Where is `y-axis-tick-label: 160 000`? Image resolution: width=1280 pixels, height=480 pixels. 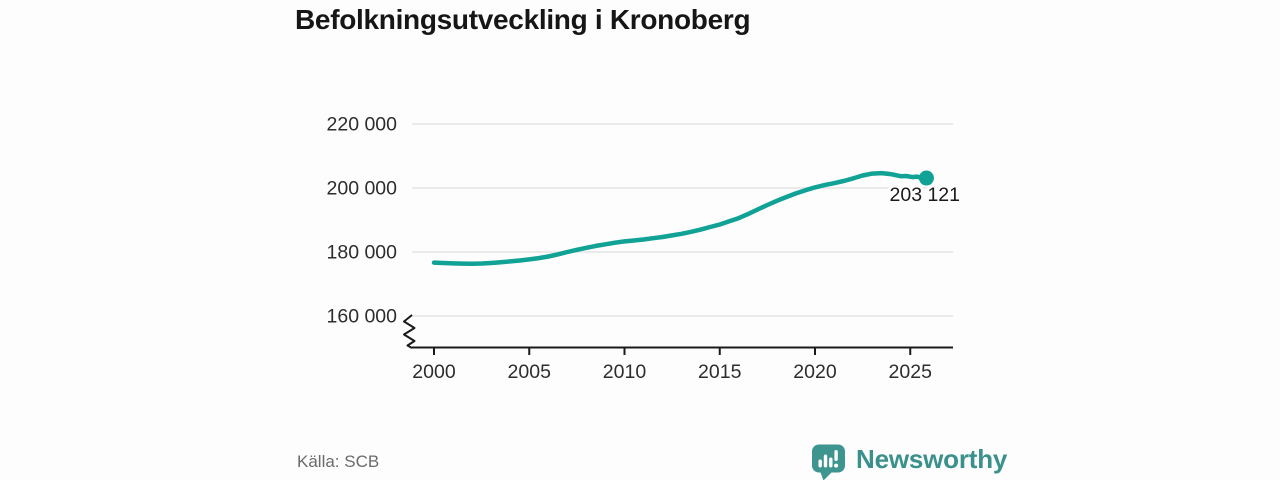 y-axis-tick-label: 160 000 is located at coordinates (362, 317).